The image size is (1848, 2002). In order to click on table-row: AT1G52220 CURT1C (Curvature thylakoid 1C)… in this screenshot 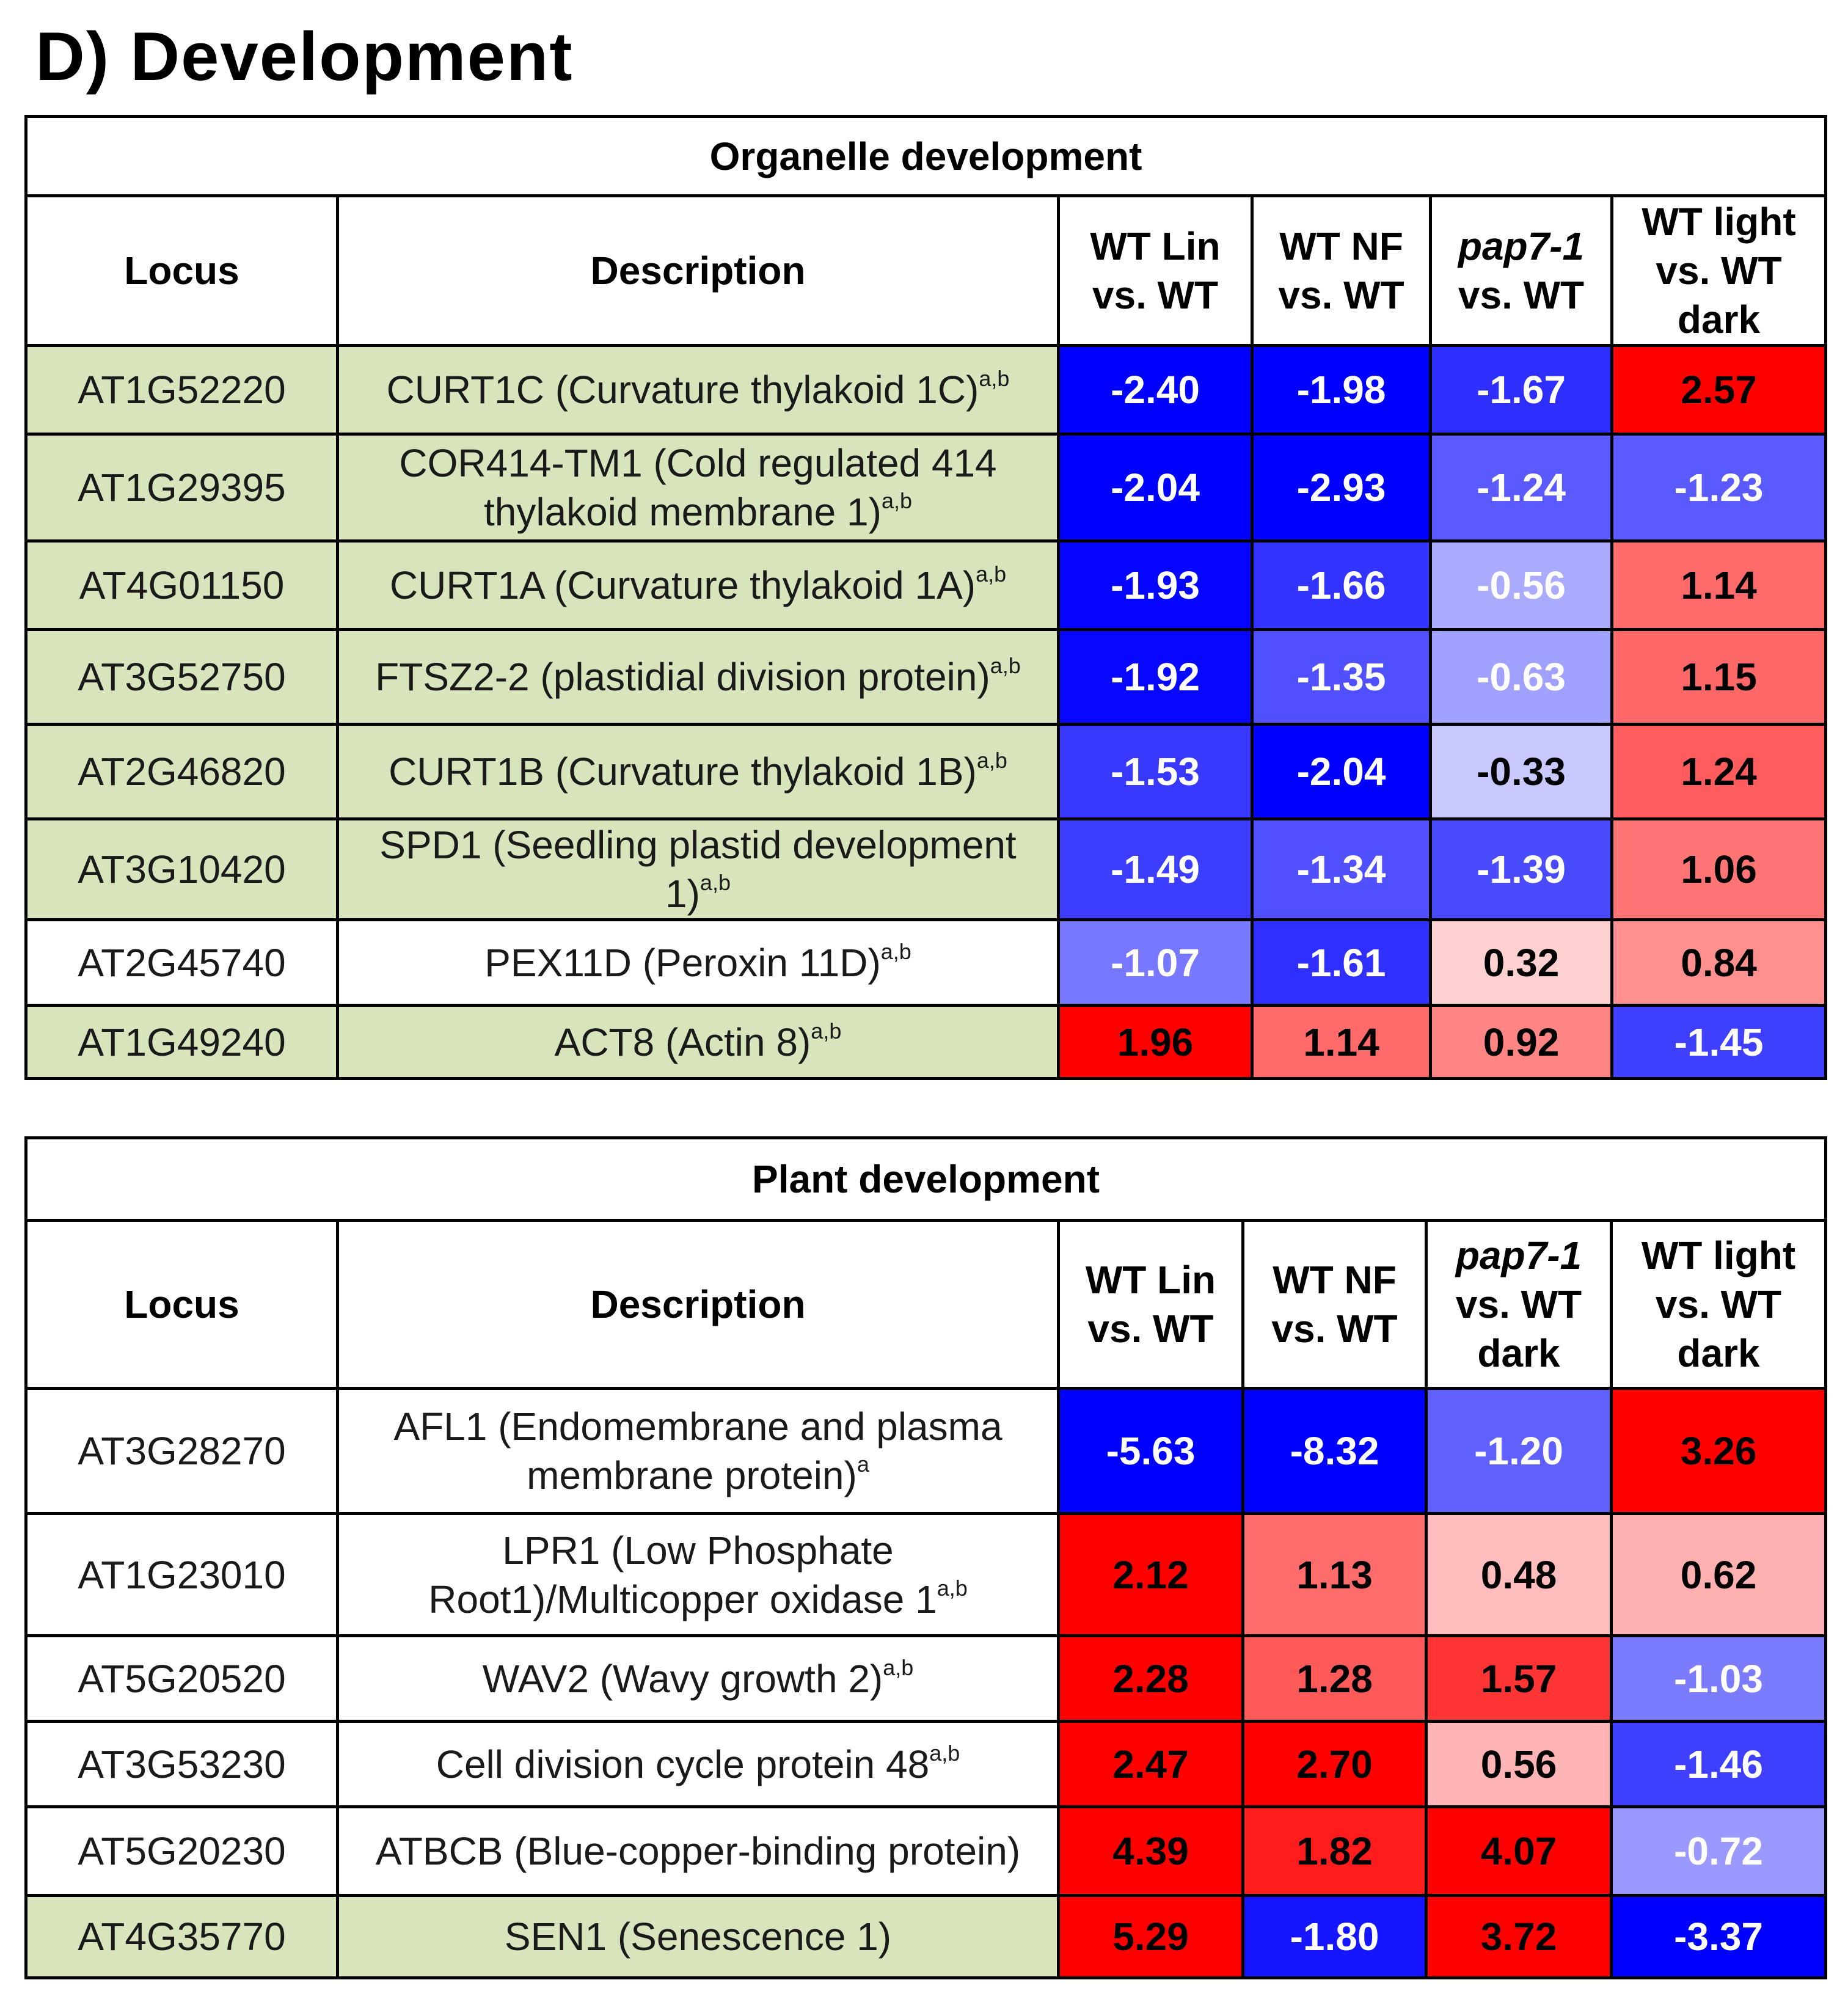, I will do `click(925, 390)`.